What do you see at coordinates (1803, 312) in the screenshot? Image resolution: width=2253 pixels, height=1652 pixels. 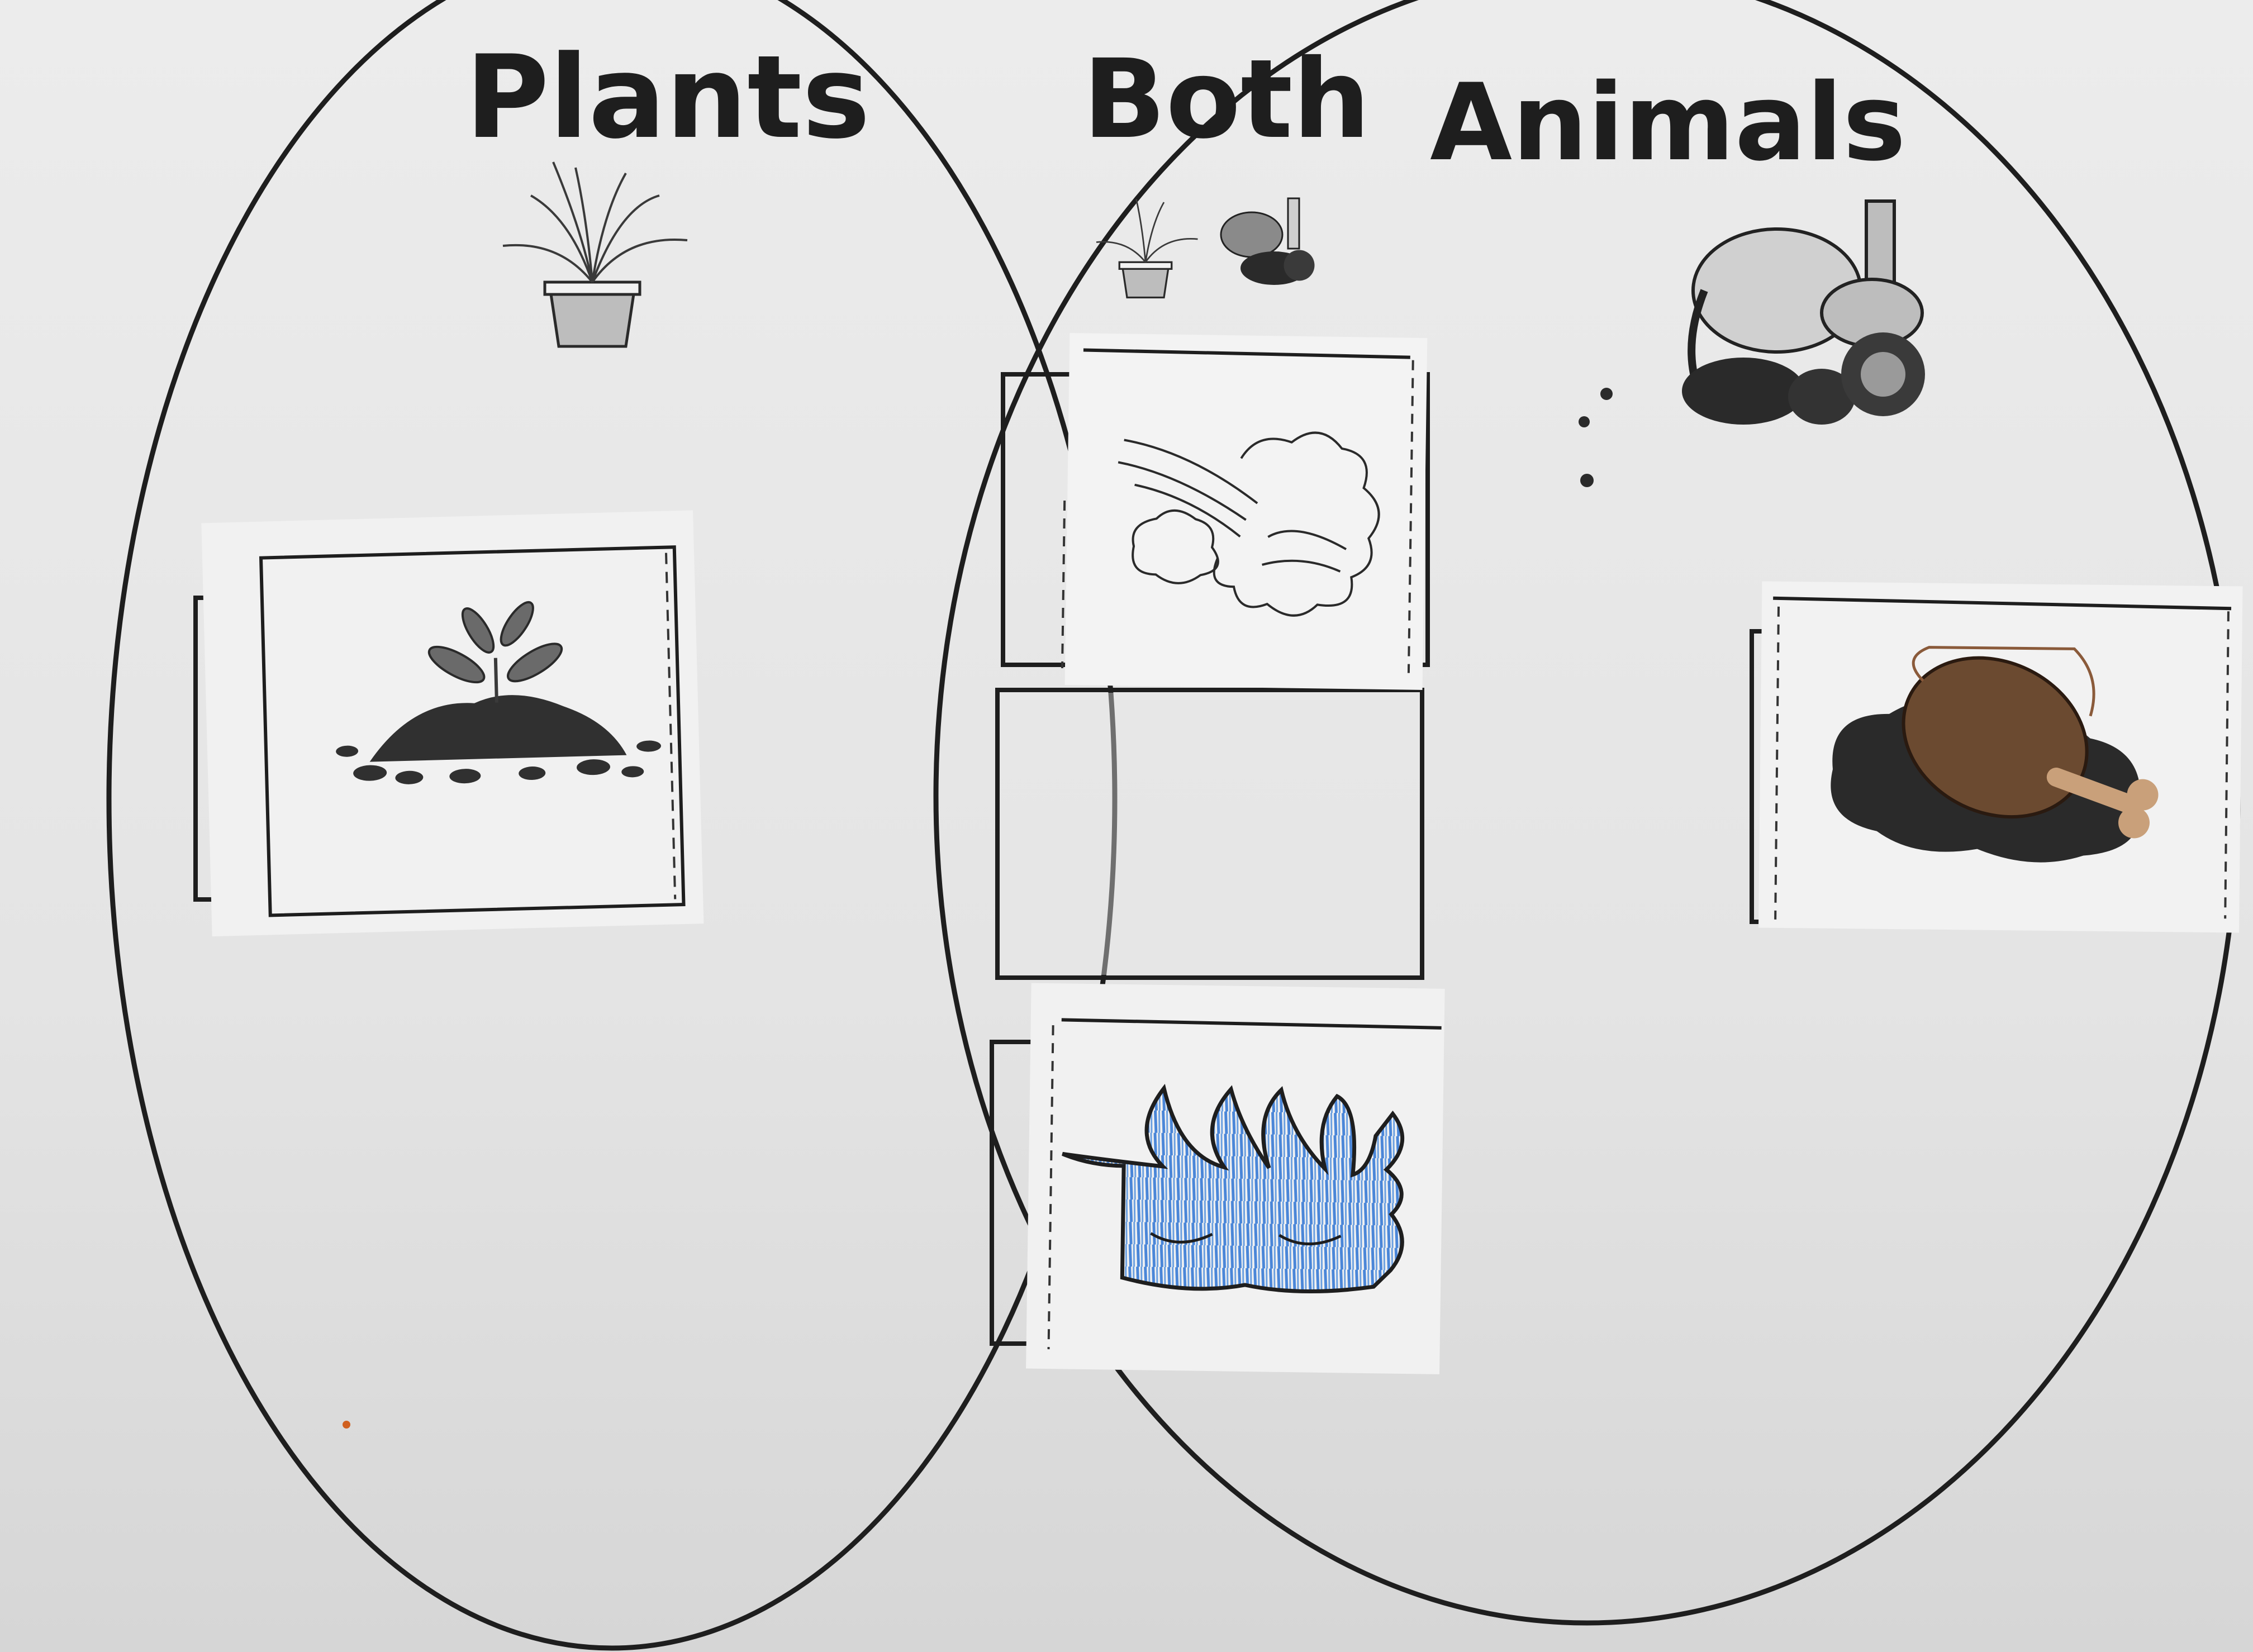 I see `animals-group-icon` at bounding box center [1803, 312].